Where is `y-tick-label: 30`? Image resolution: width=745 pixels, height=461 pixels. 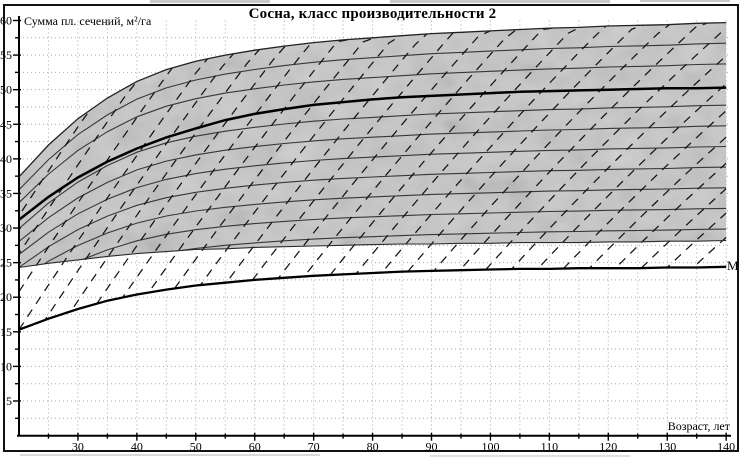
y-tick-label: 30 is located at coordinates (6, 228).